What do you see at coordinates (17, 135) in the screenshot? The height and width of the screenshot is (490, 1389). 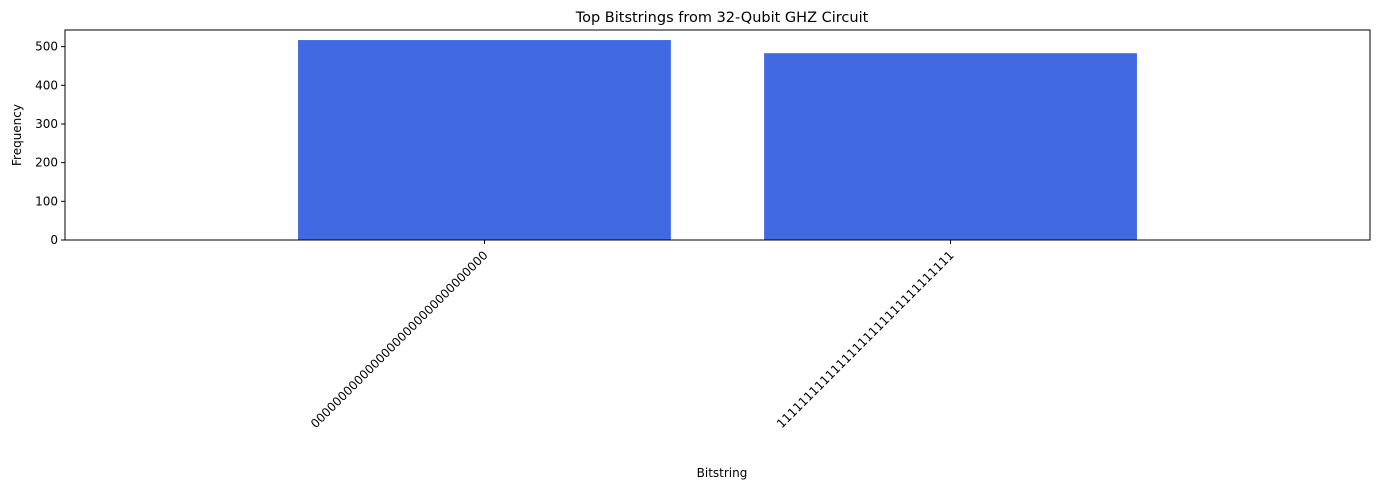 I see `y-axis-label: Frequency` at bounding box center [17, 135].